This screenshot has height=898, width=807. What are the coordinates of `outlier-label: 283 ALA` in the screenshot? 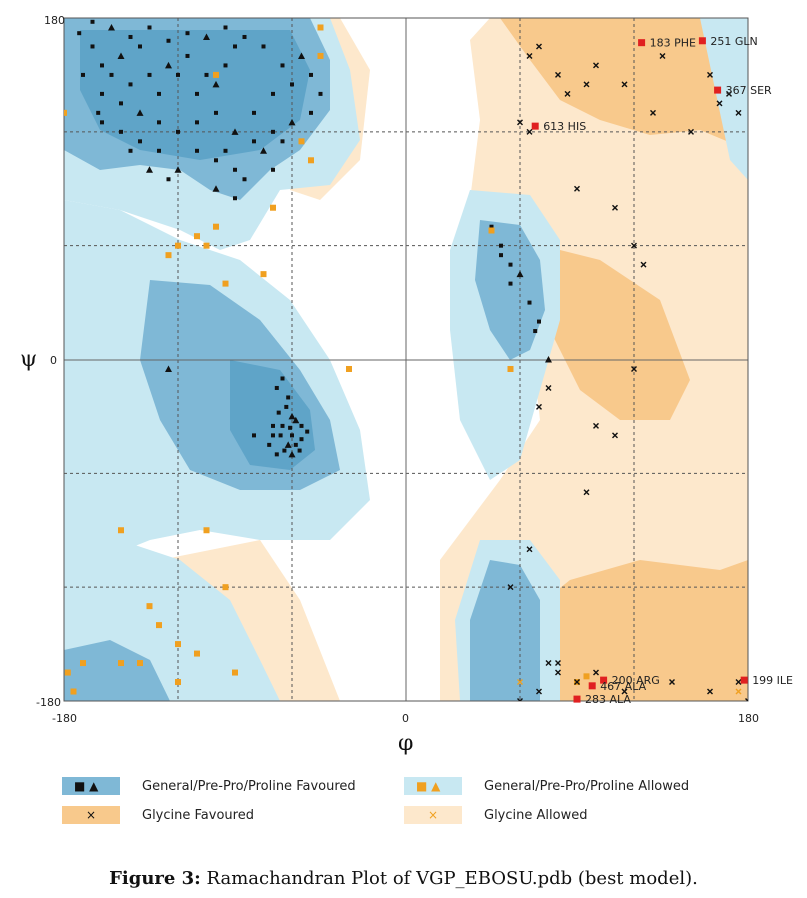 It's located at (608, 699).